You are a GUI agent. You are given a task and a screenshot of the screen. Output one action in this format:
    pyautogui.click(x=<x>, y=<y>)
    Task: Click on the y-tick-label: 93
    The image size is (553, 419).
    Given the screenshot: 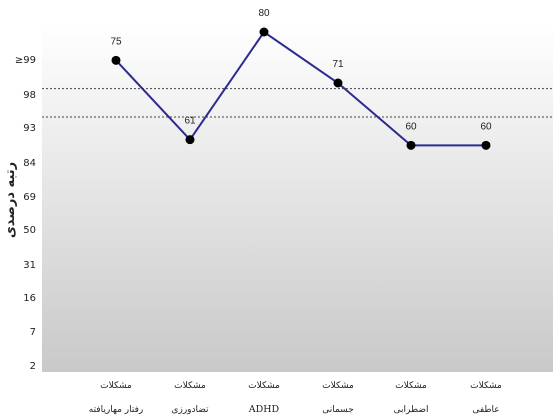 What is the action you would take?
    pyautogui.click(x=29, y=128)
    